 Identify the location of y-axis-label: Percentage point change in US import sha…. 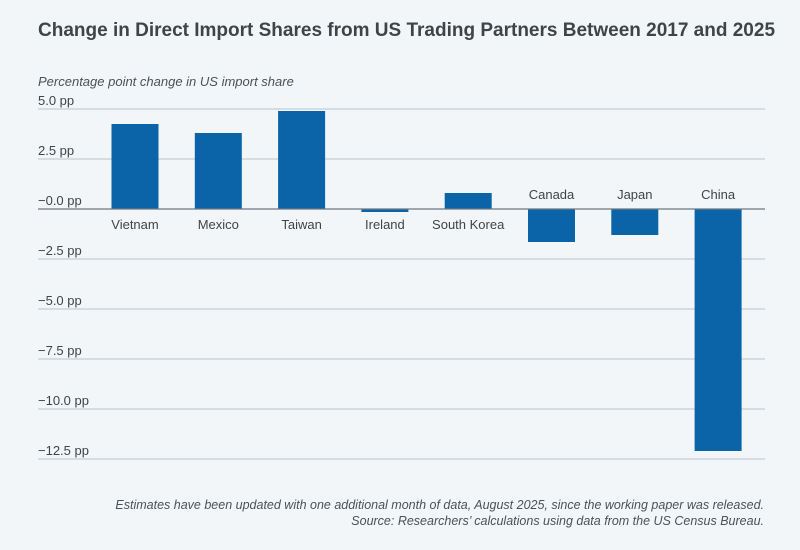
(166, 81).